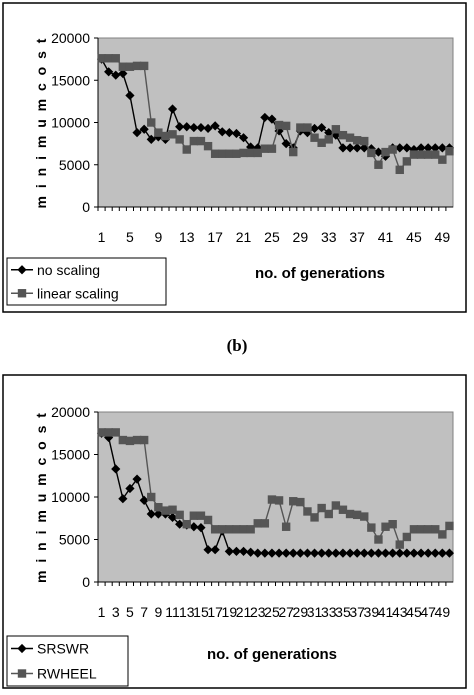  Describe the element at coordinates (428, 612) in the screenshot. I see `x-tick-label: 47` at that location.